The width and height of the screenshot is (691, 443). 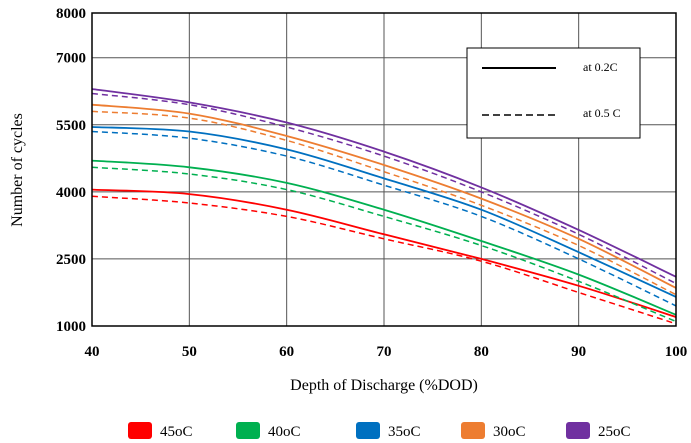 What do you see at coordinates (481, 352) in the screenshot?
I see `x-tick-label: 80` at bounding box center [481, 352].